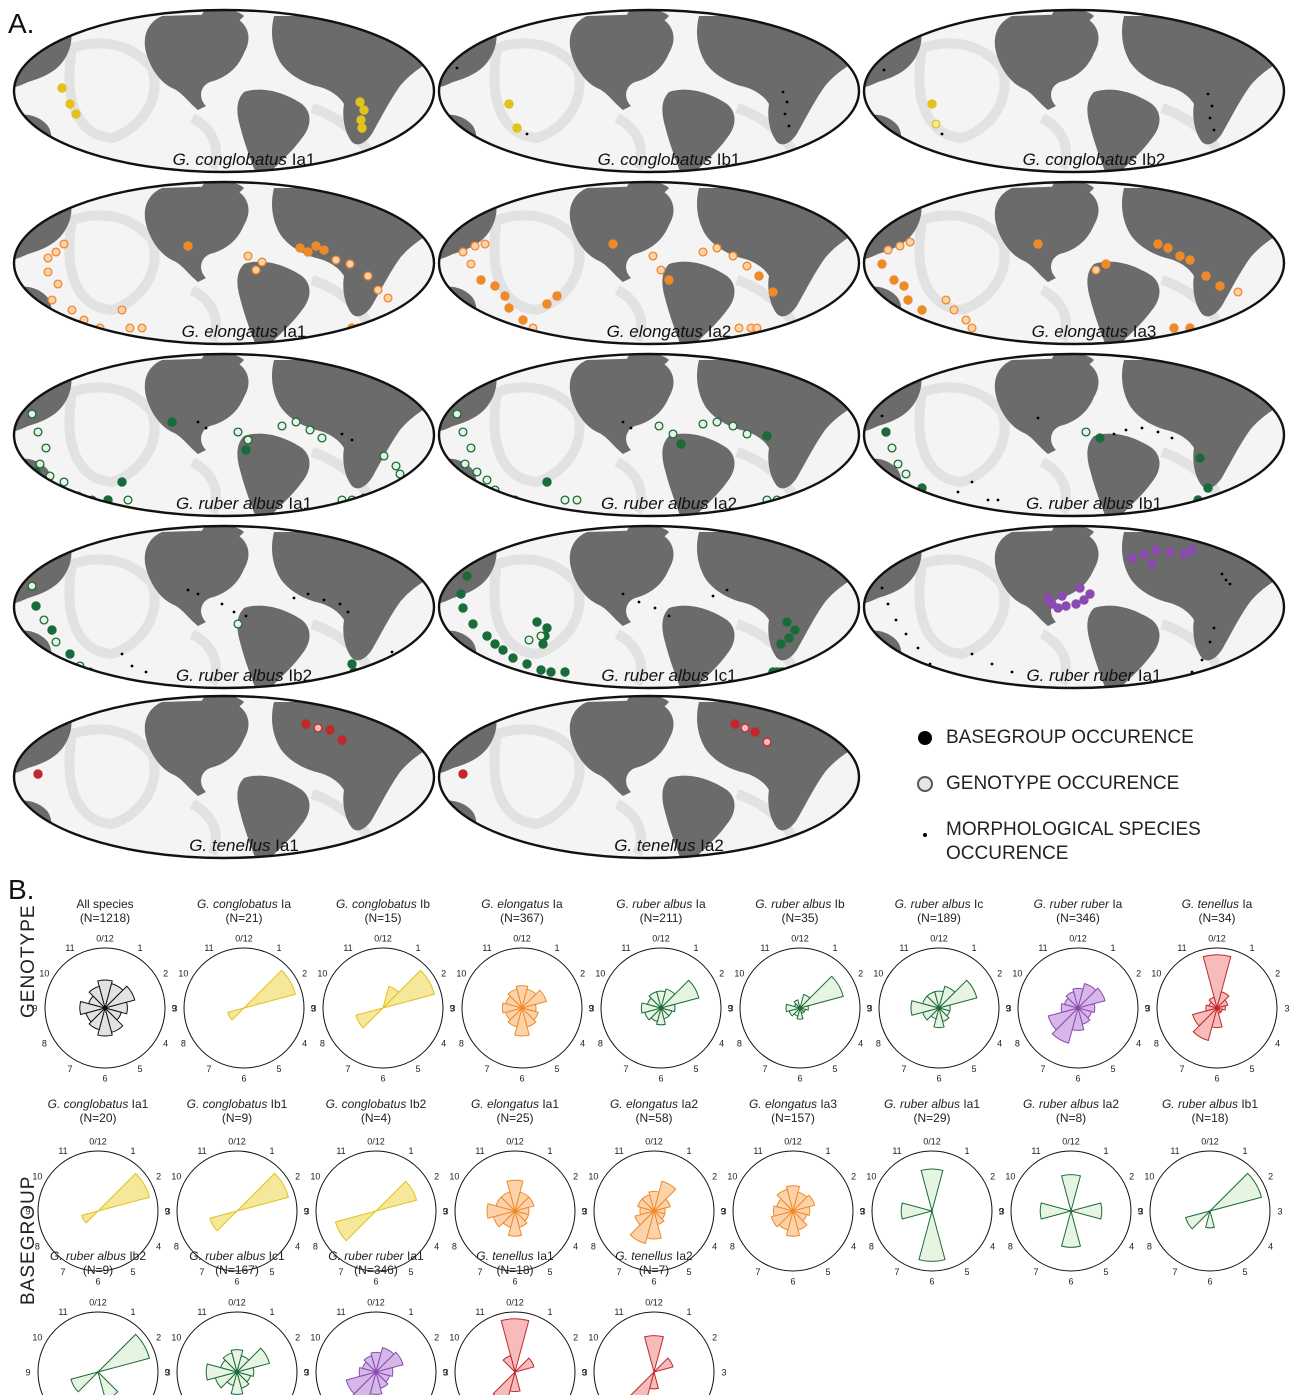 The height and width of the screenshot is (1395, 1295). Describe the element at coordinates (505, 1104) in the screenshot. I see `rose-title-species: G. elongatus` at that location.